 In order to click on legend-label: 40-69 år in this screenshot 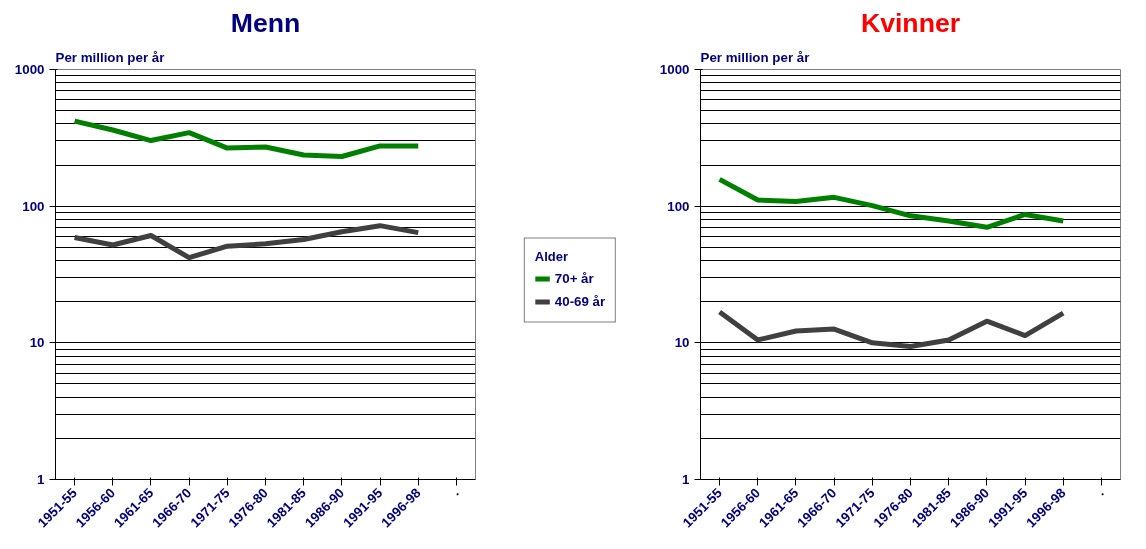, I will do `click(580, 301)`.